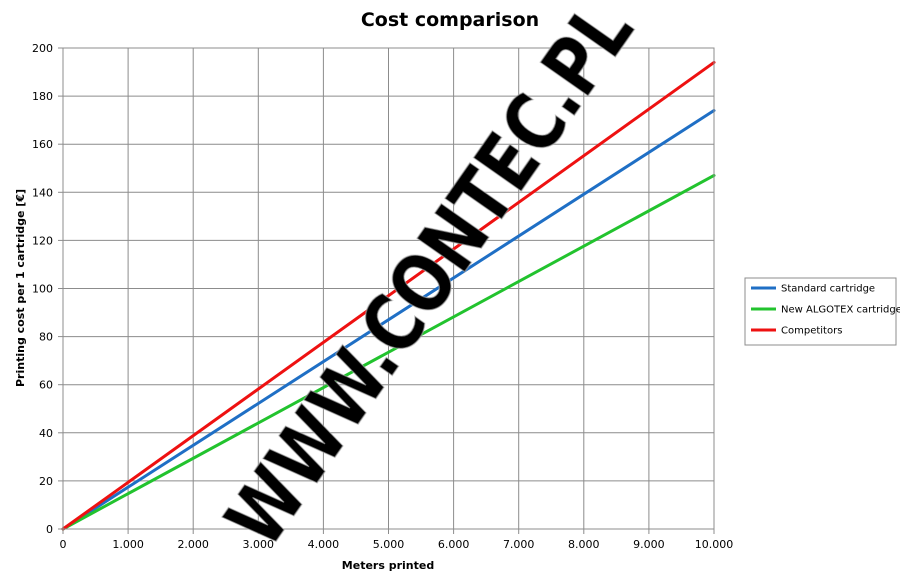 The image size is (900, 583). Describe the element at coordinates (840, 310) in the screenshot. I see `legend-entry-label: New ALGOTEX cartridge` at that location.